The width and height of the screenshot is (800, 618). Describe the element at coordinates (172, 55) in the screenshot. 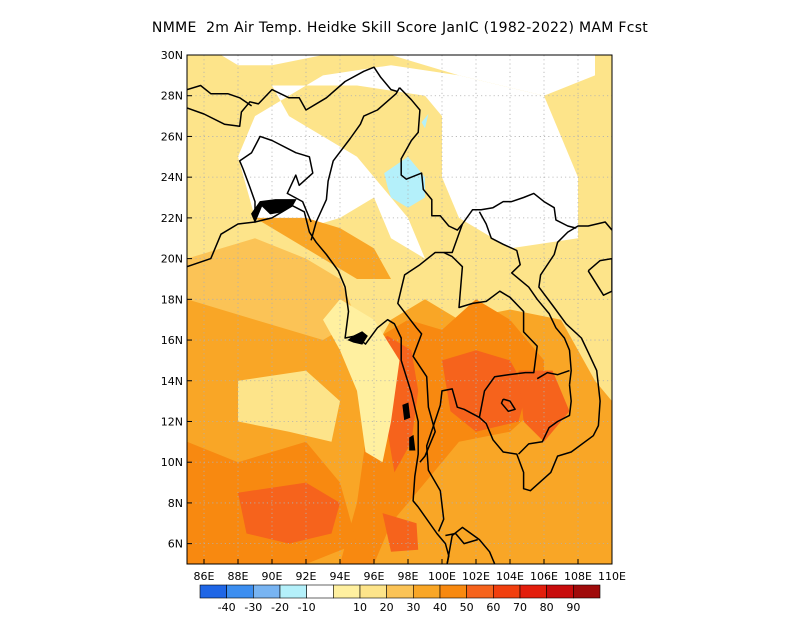

I see `lat-tick-label: 30N` at that location.